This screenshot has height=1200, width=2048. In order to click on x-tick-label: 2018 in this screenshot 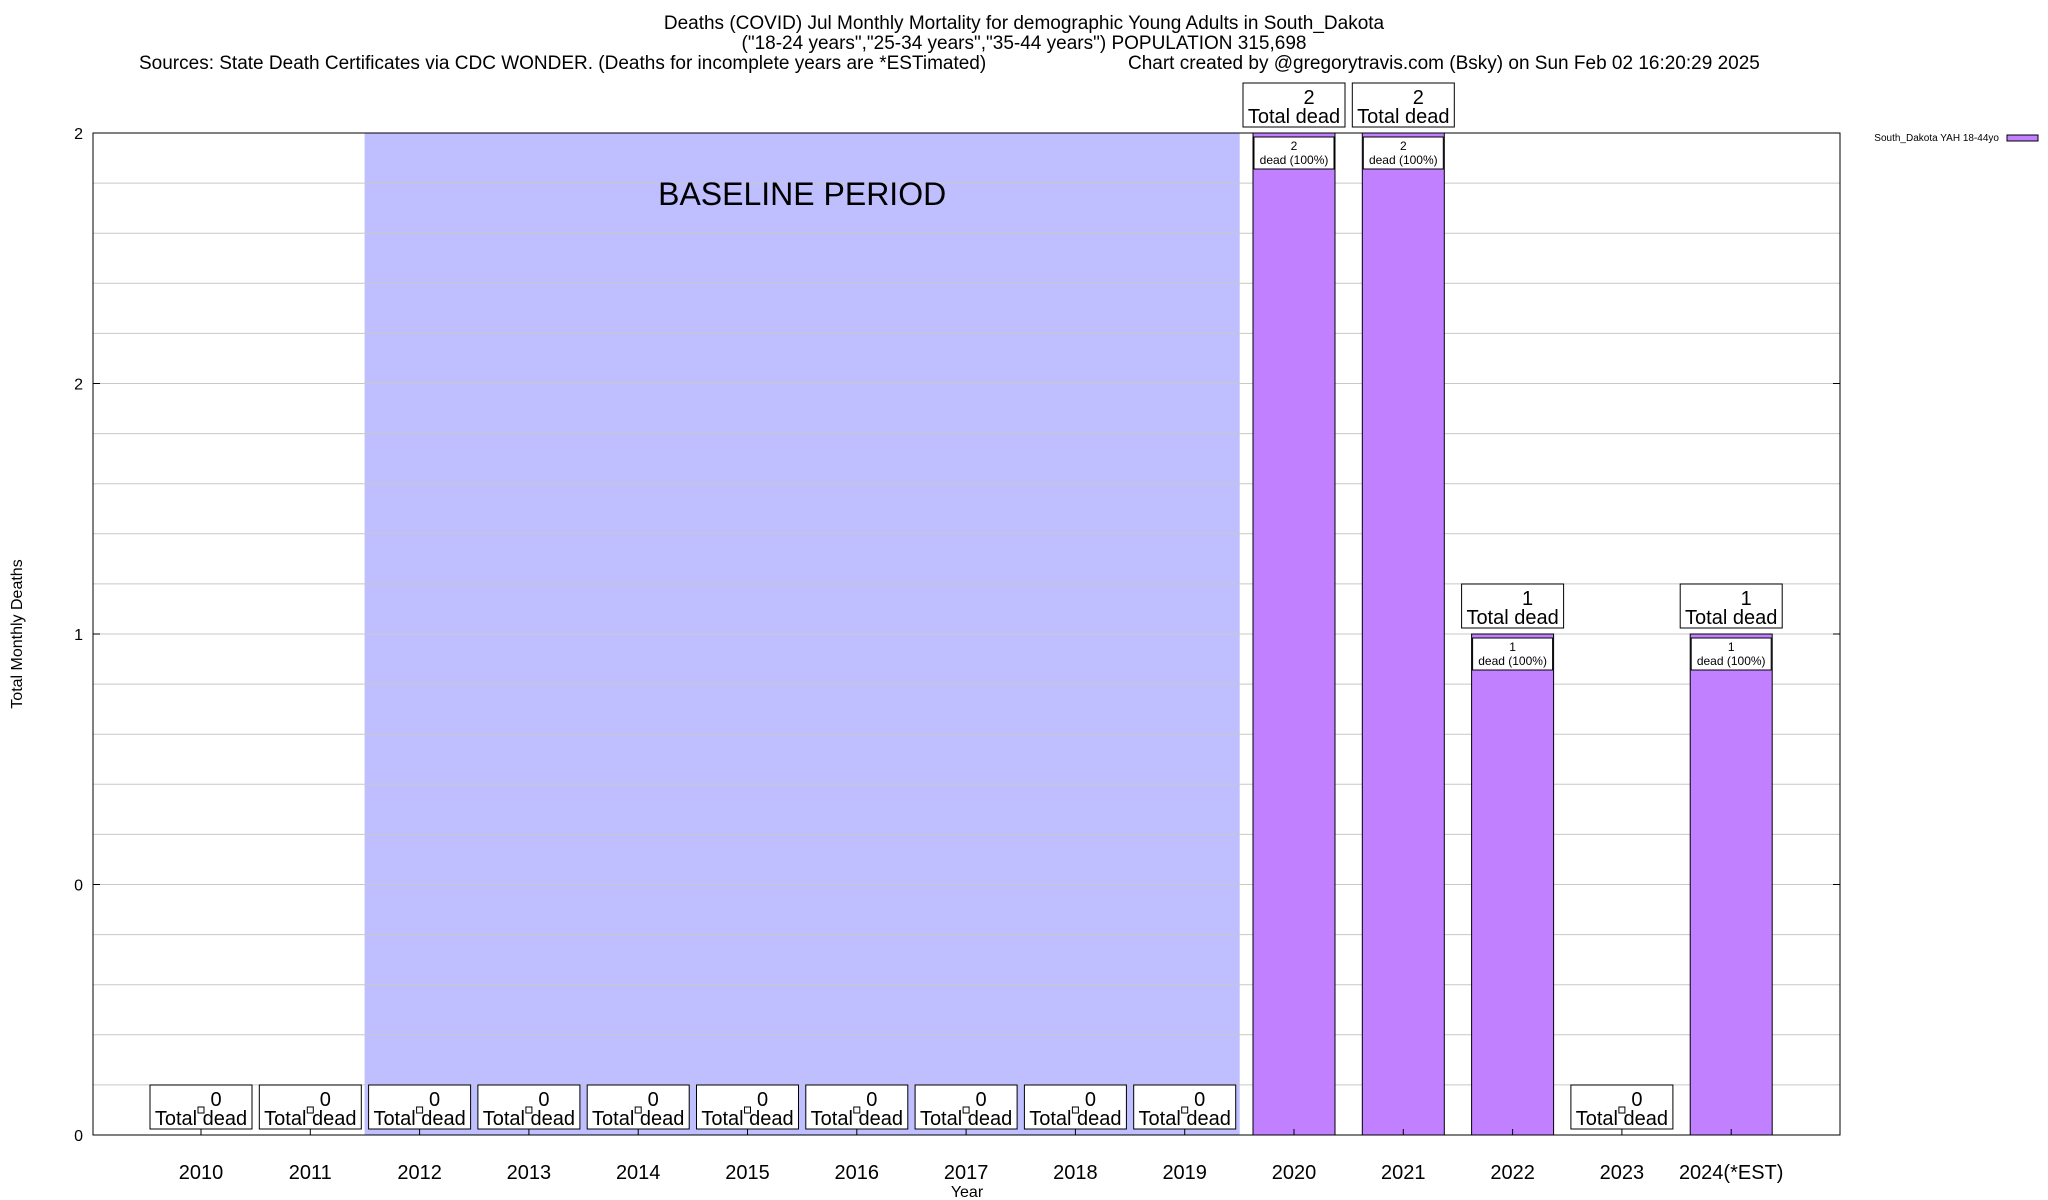, I will do `click(1075, 1173)`.